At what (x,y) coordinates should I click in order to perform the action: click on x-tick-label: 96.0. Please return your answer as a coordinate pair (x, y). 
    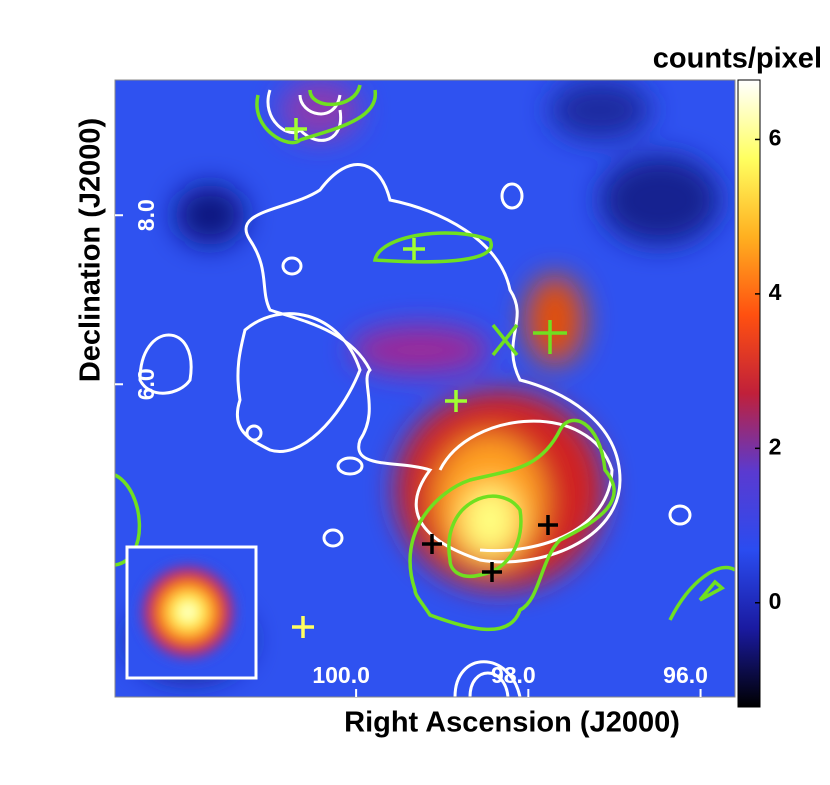
    Looking at the image, I should click on (685, 675).